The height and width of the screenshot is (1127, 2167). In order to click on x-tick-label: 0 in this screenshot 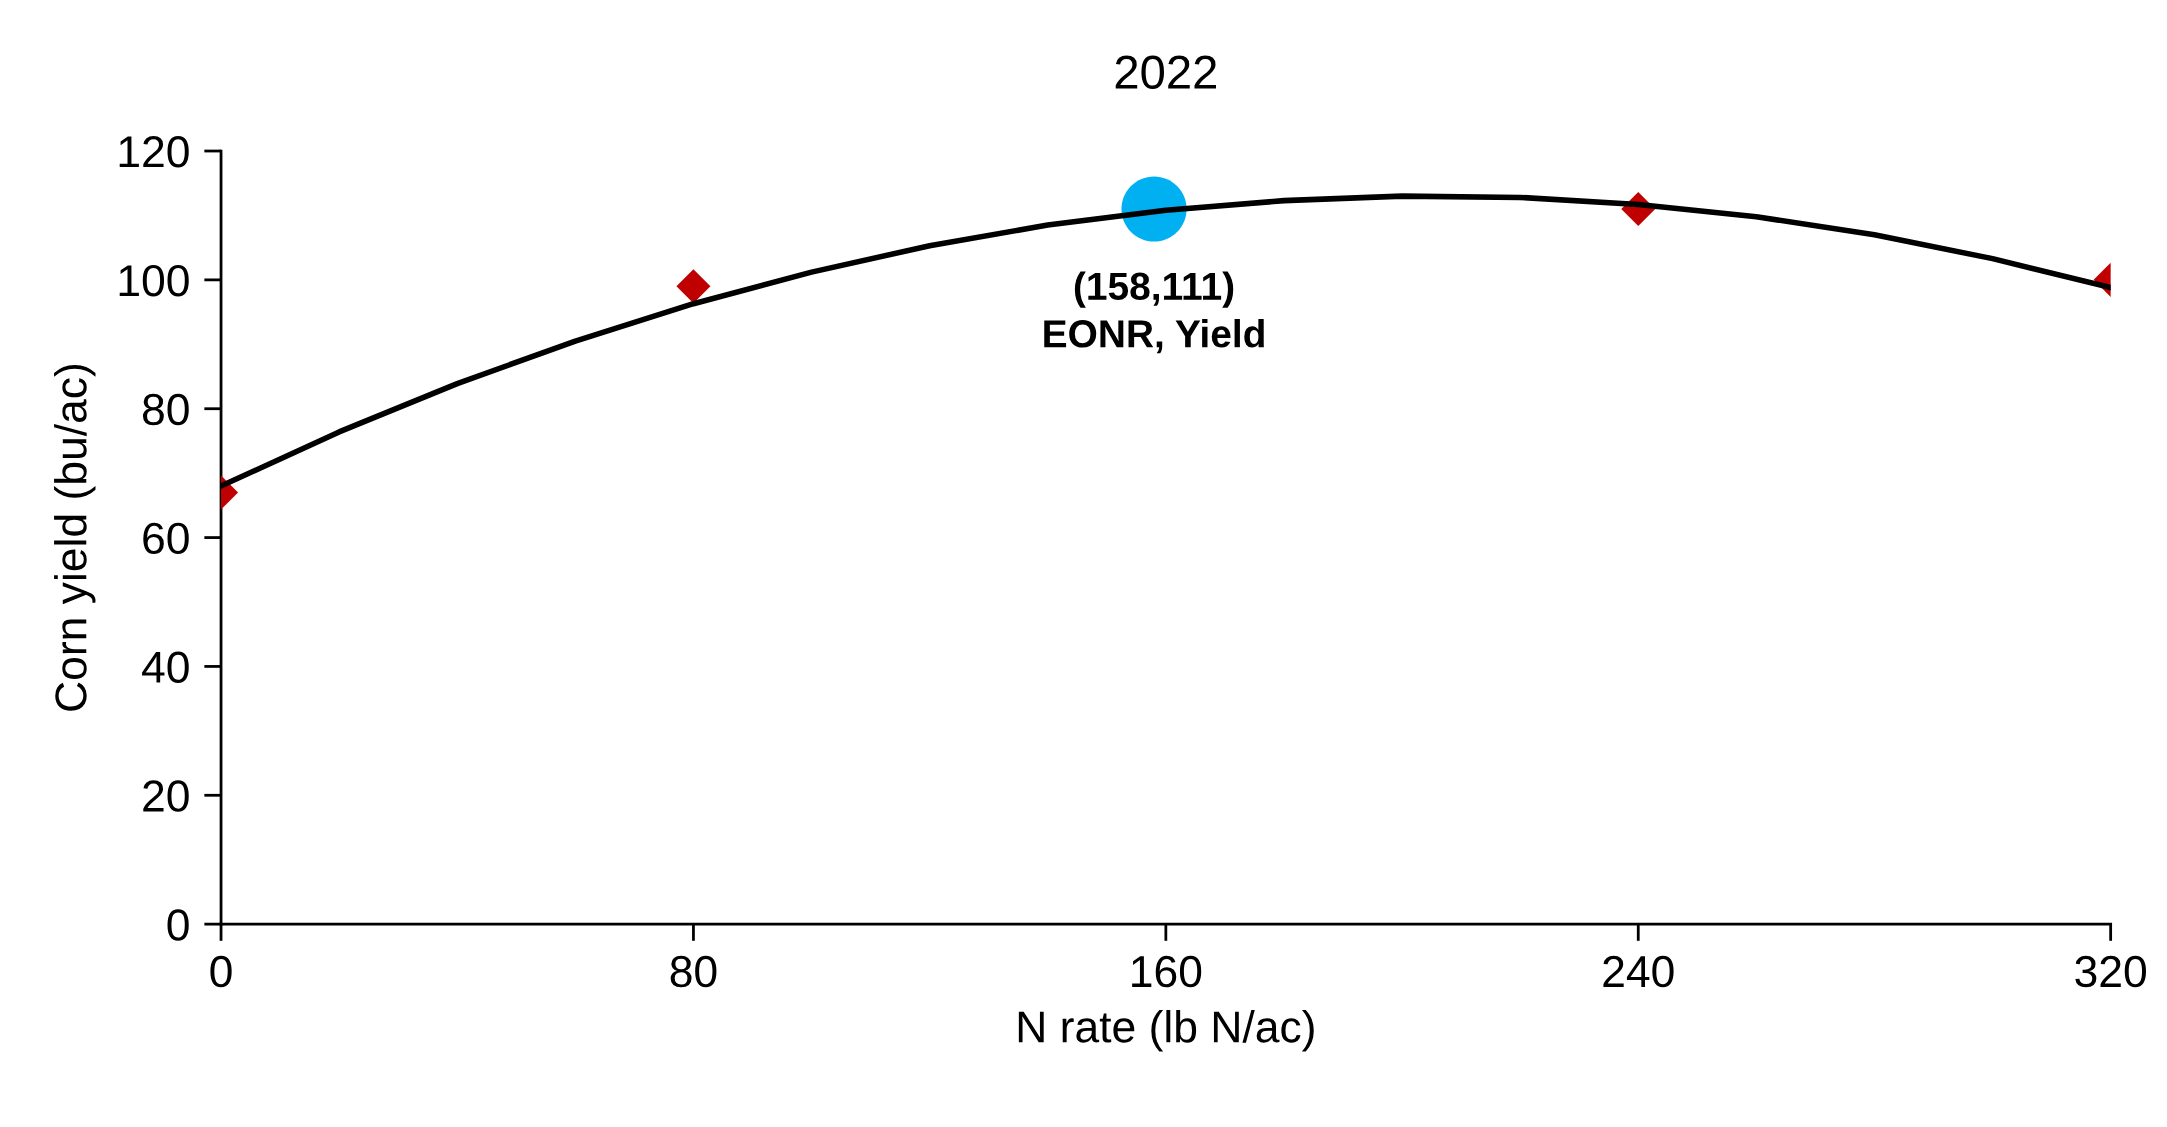, I will do `click(221, 971)`.